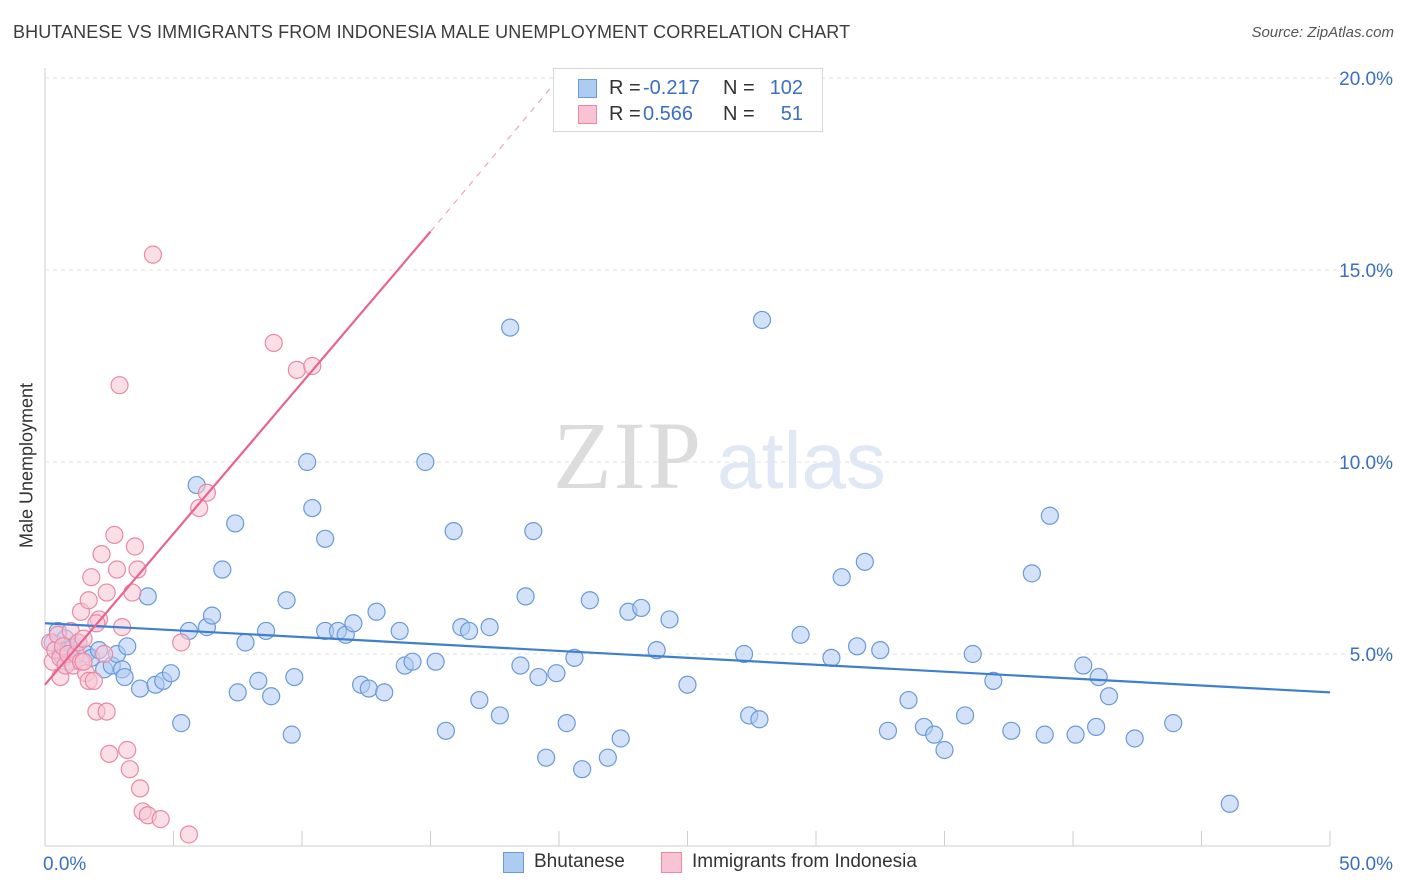  What do you see at coordinates (789, 862) in the screenshot?
I see `legend-item-indonesia: Immigrants from Indonesia` at bounding box center [789, 862].